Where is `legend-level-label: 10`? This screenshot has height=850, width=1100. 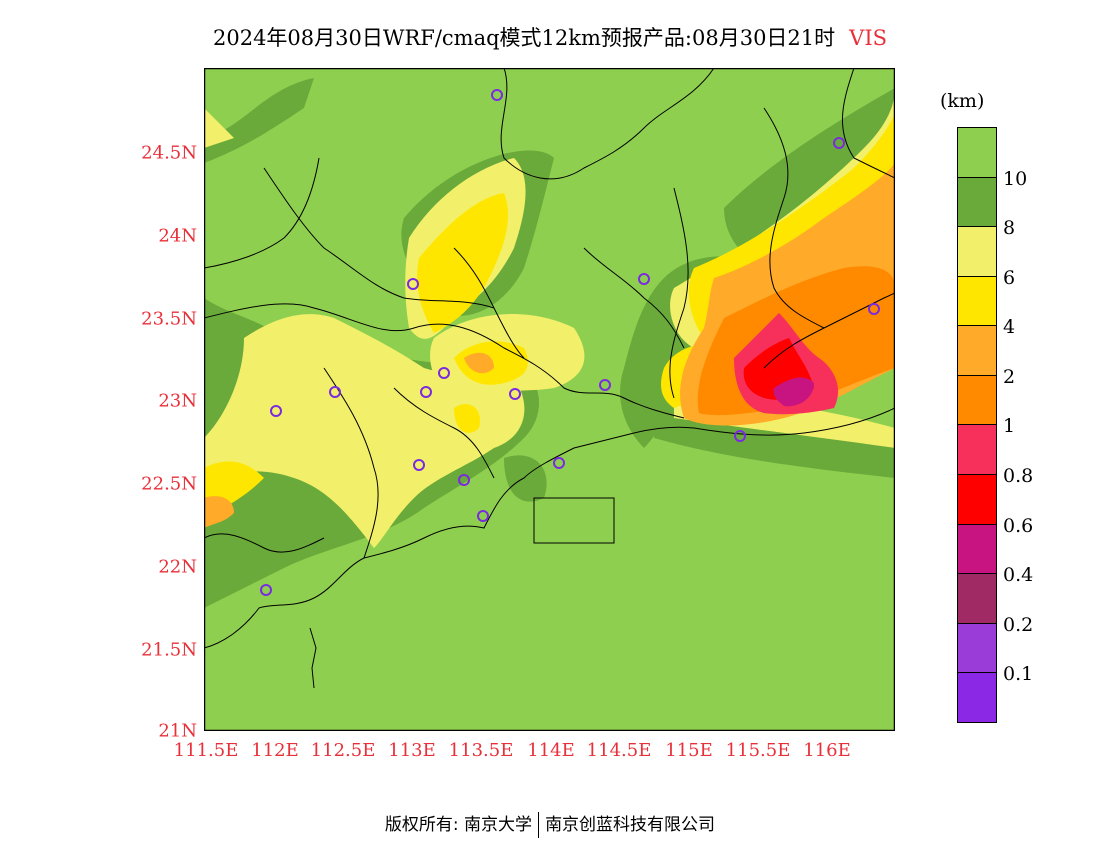 legend-level-label: 10 is located at coordinates (1015, 179).